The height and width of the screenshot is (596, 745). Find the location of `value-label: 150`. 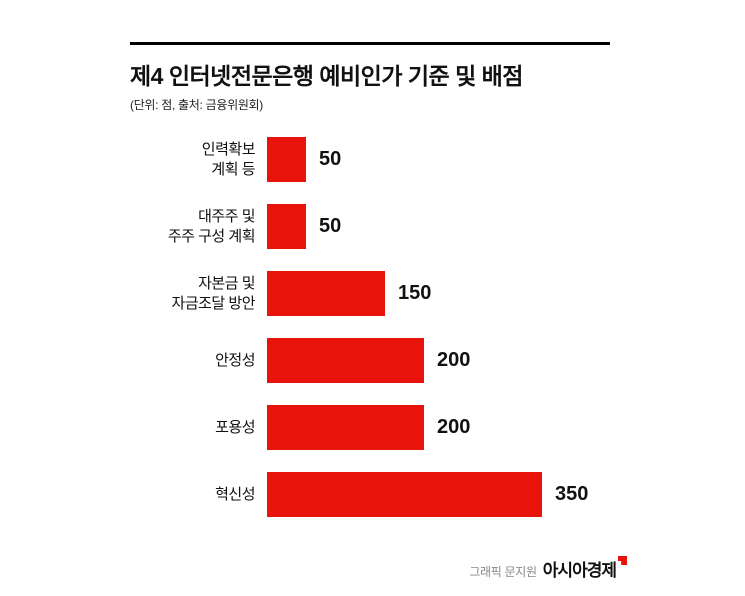

value-label: 150 is located at coordinates (415, 293).